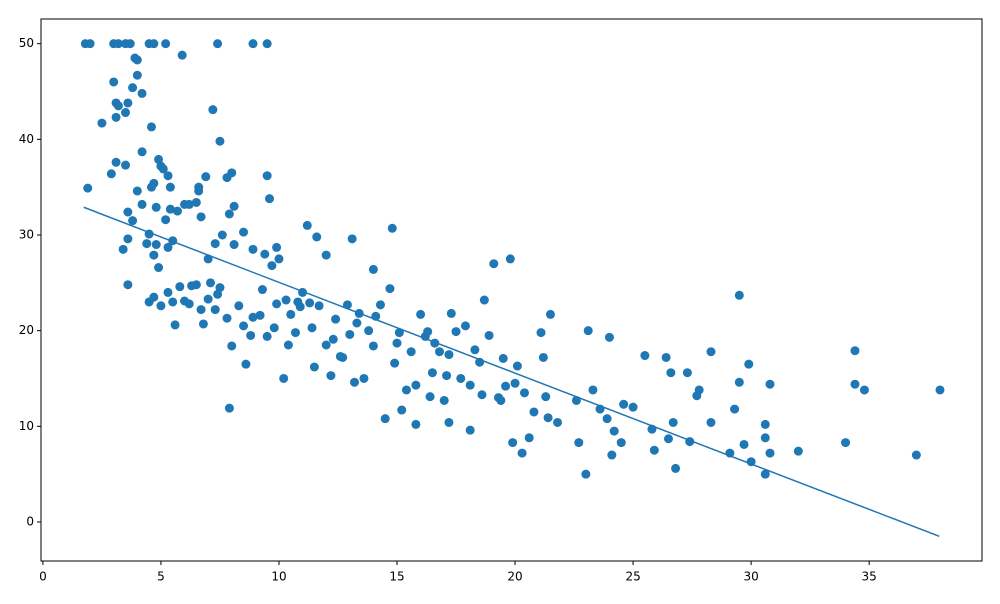  What do you see at coordinates (30, 521) in the screenshot?
I see `y-tick-label: 0` at bounding box center [30, 521].